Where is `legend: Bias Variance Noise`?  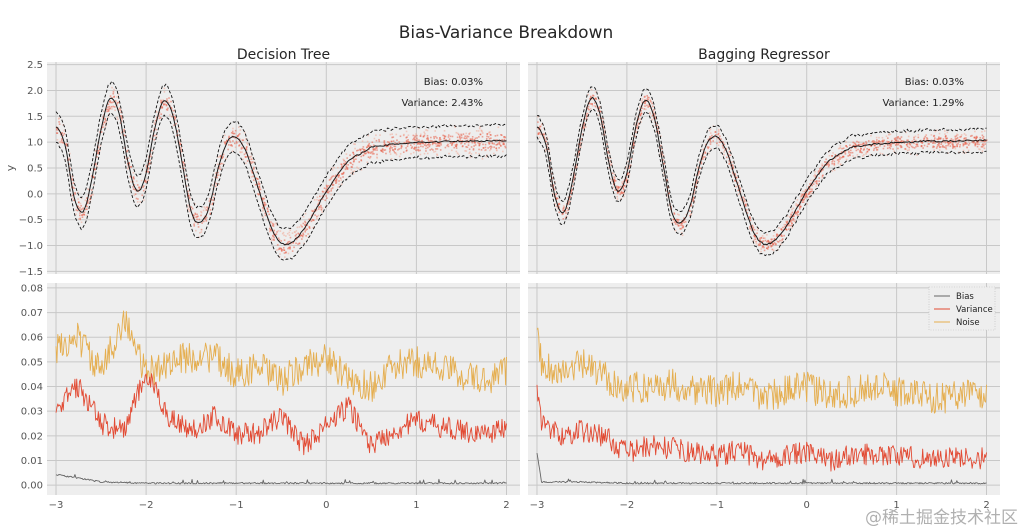 legend: Bias Variance Noise is located at coordinates (962, 308).